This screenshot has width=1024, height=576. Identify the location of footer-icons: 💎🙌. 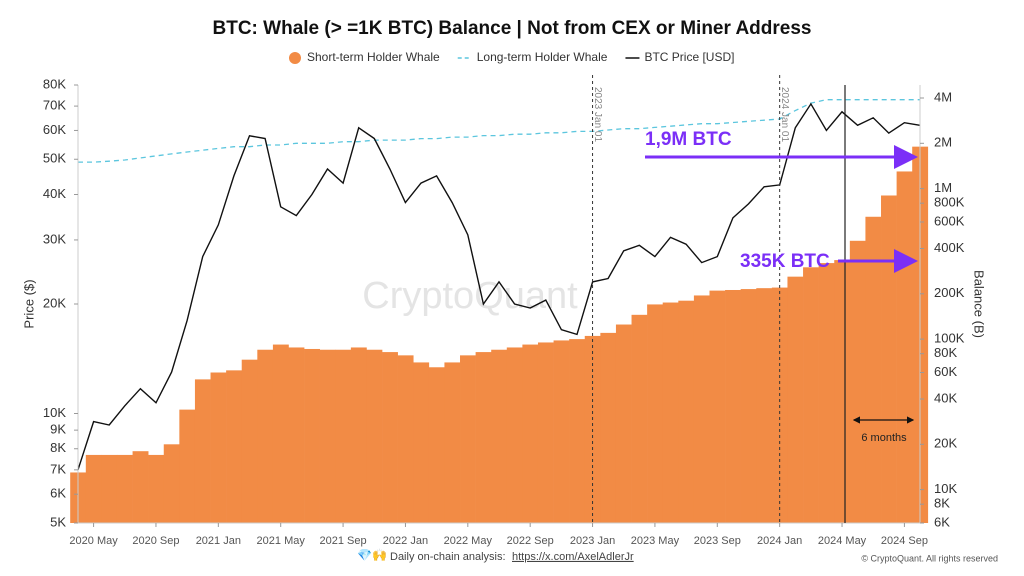
(372, 555).